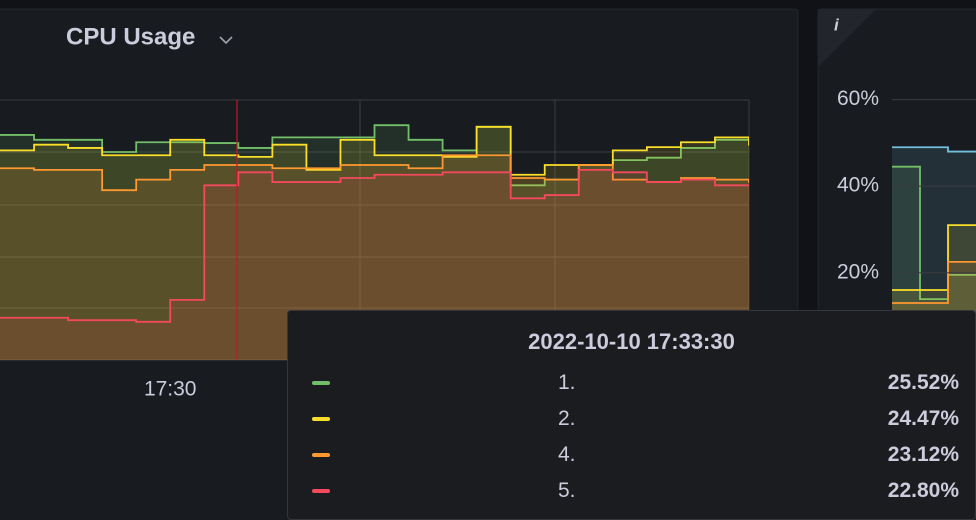  I want to click on title-dropdown, so click(226, 40).